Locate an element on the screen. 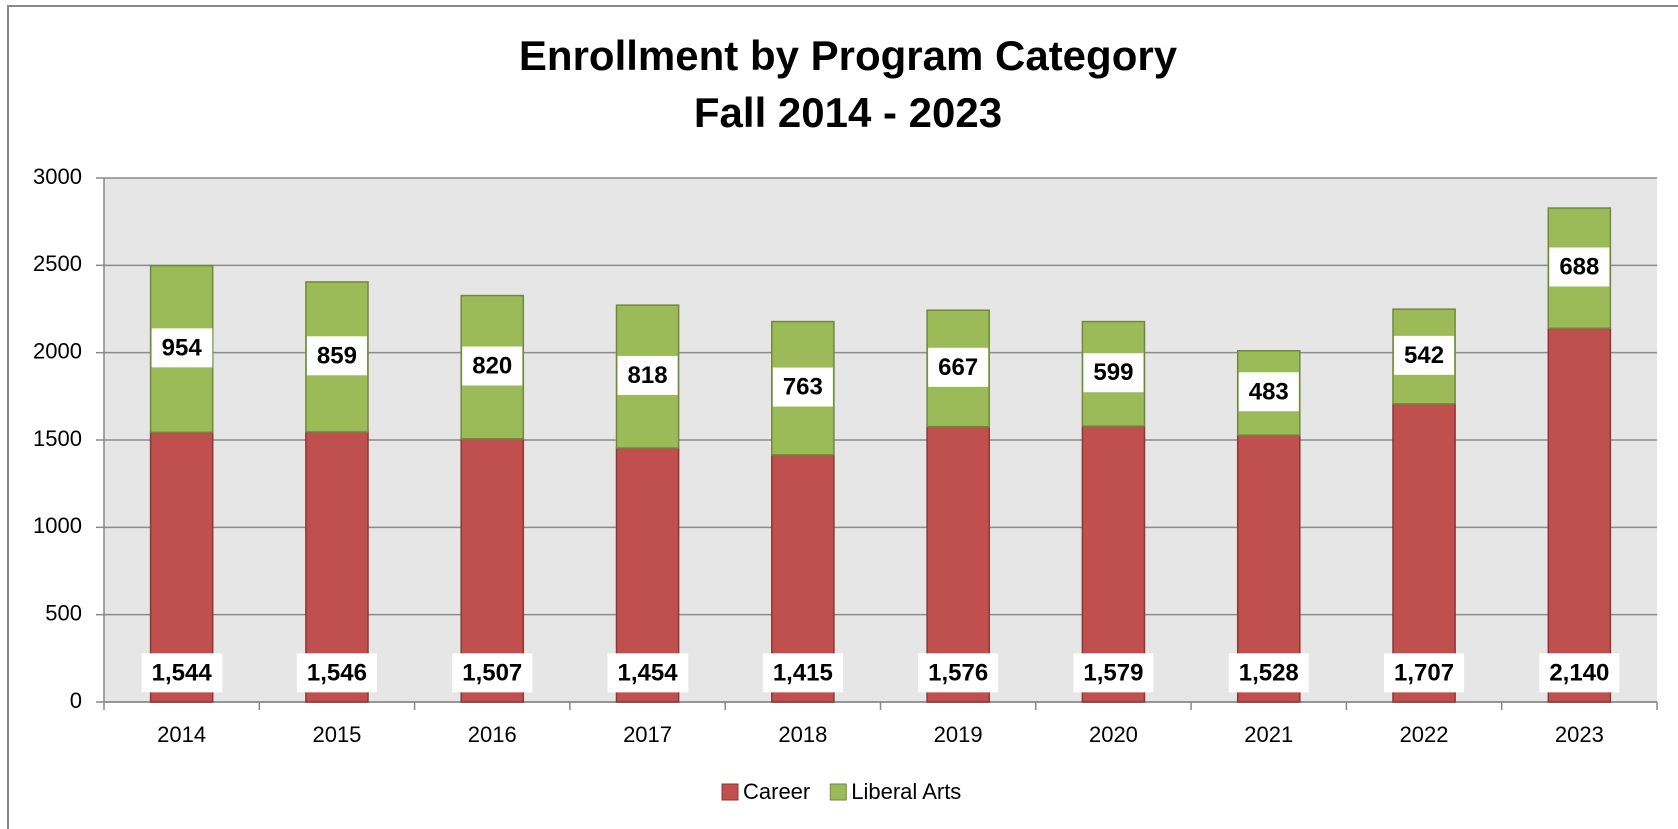 The height and width of the screenshot is (829, 1678). legend-label: Liberal Arts is located at coordinates (906, 791).